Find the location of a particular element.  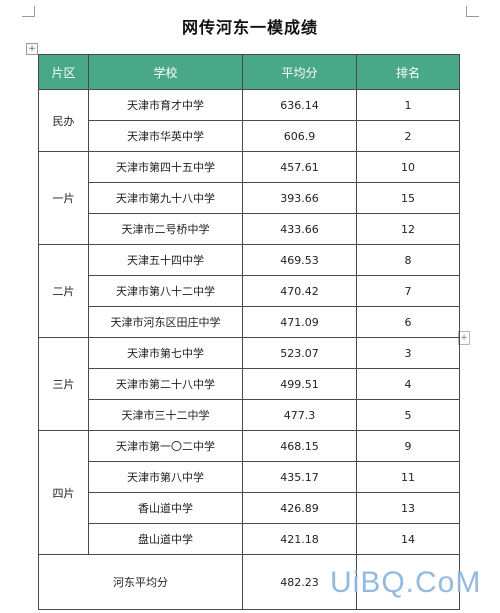

rank-cell: 7 is located at coordinates (408, 291).